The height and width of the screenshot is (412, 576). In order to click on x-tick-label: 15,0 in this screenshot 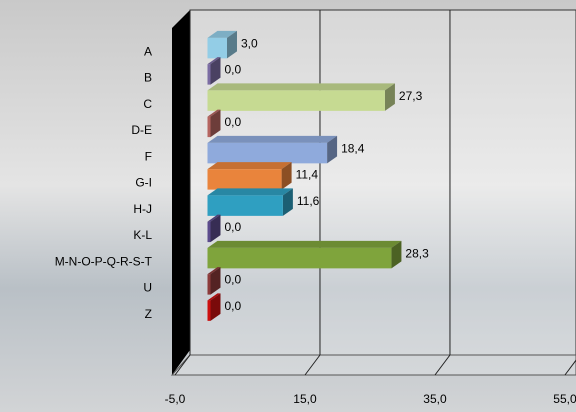, I will do `click(305, 399)`.